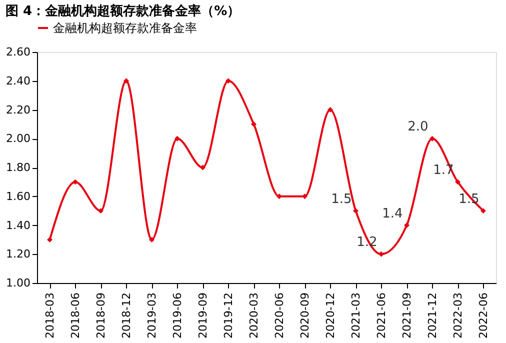 This screenshot has width=506, height=343. What do you see at coordinates (101, 315) in the screenshot?
I see `x-tick-label: 2018-09` at bounding box center [101, 315].